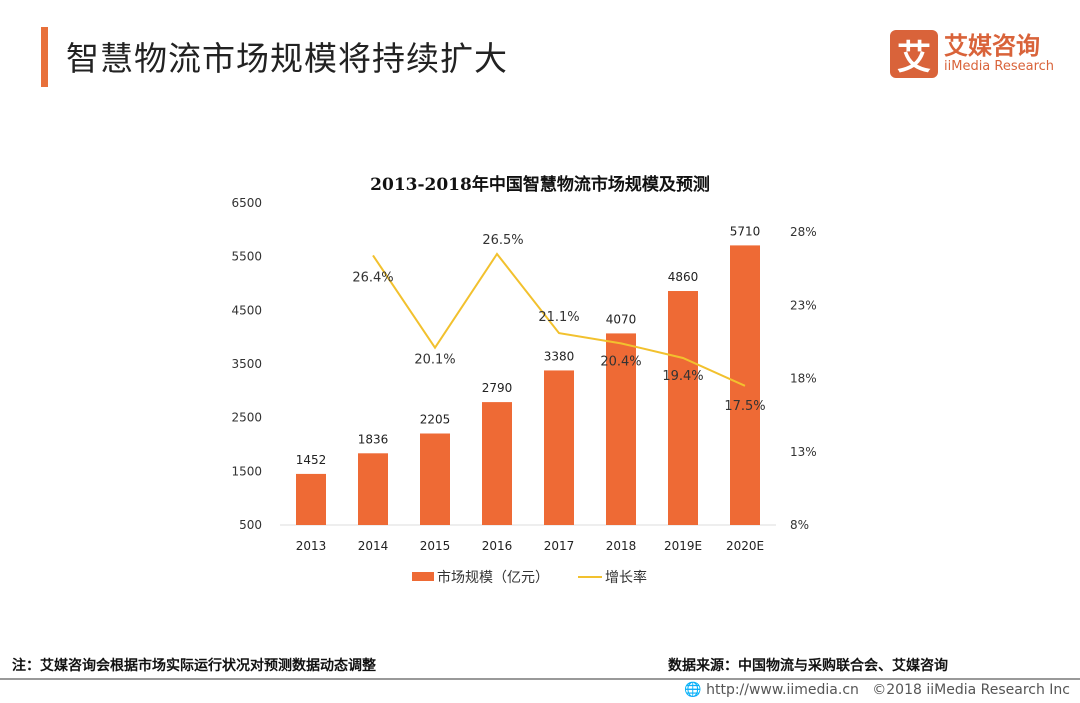  Describe the element at coordinates (311, 546) in the screenshot. I see `x-tick-label: 2013` at that location.